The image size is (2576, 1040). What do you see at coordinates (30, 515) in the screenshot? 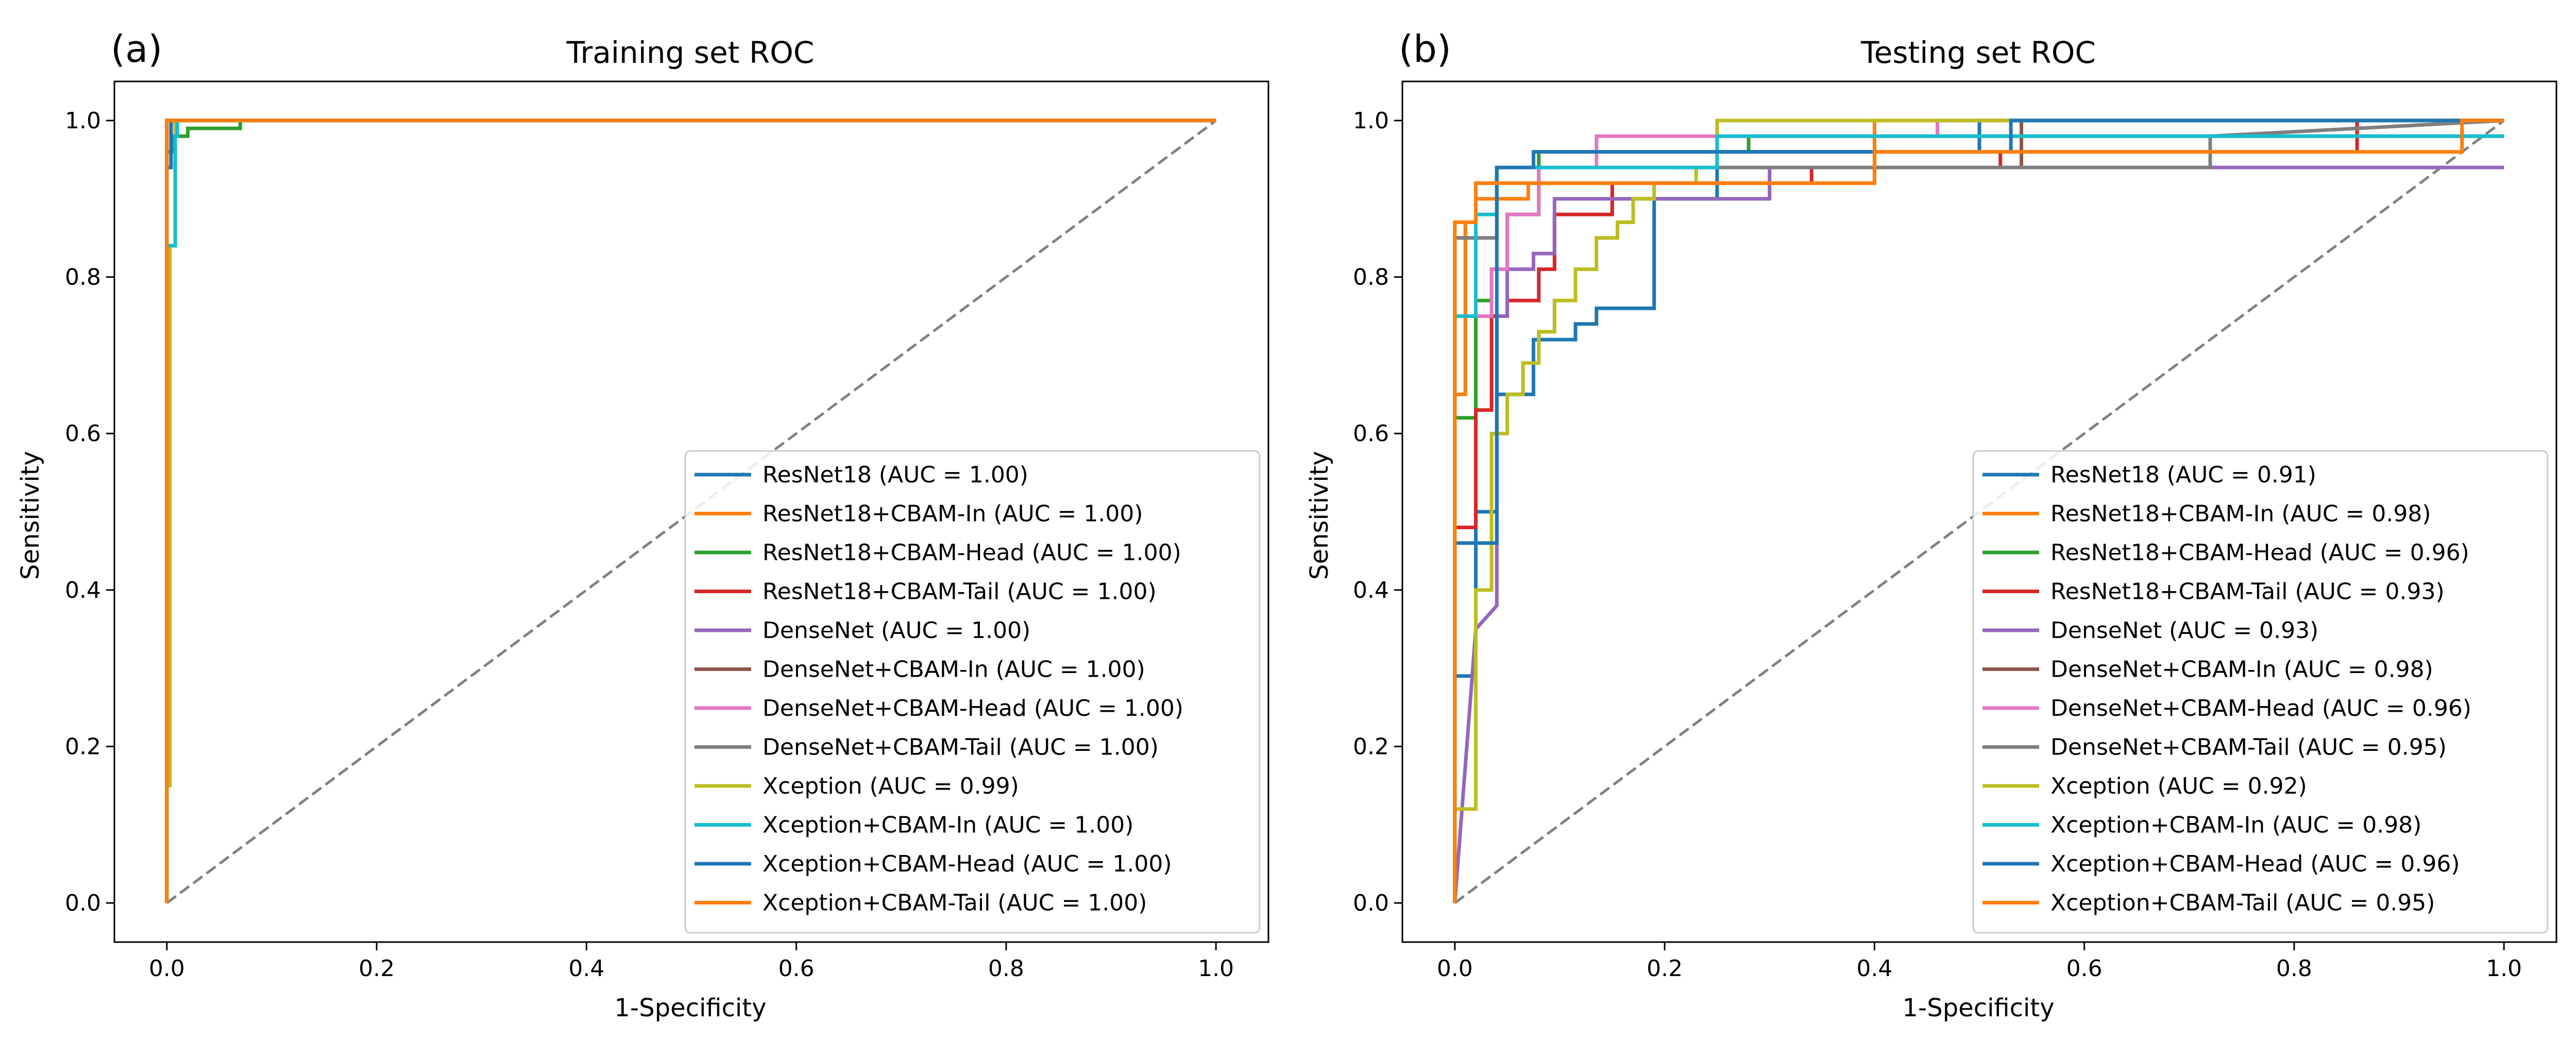
I see `y-axis-label-training: Sensitivity` at bounding box center [30, 515].